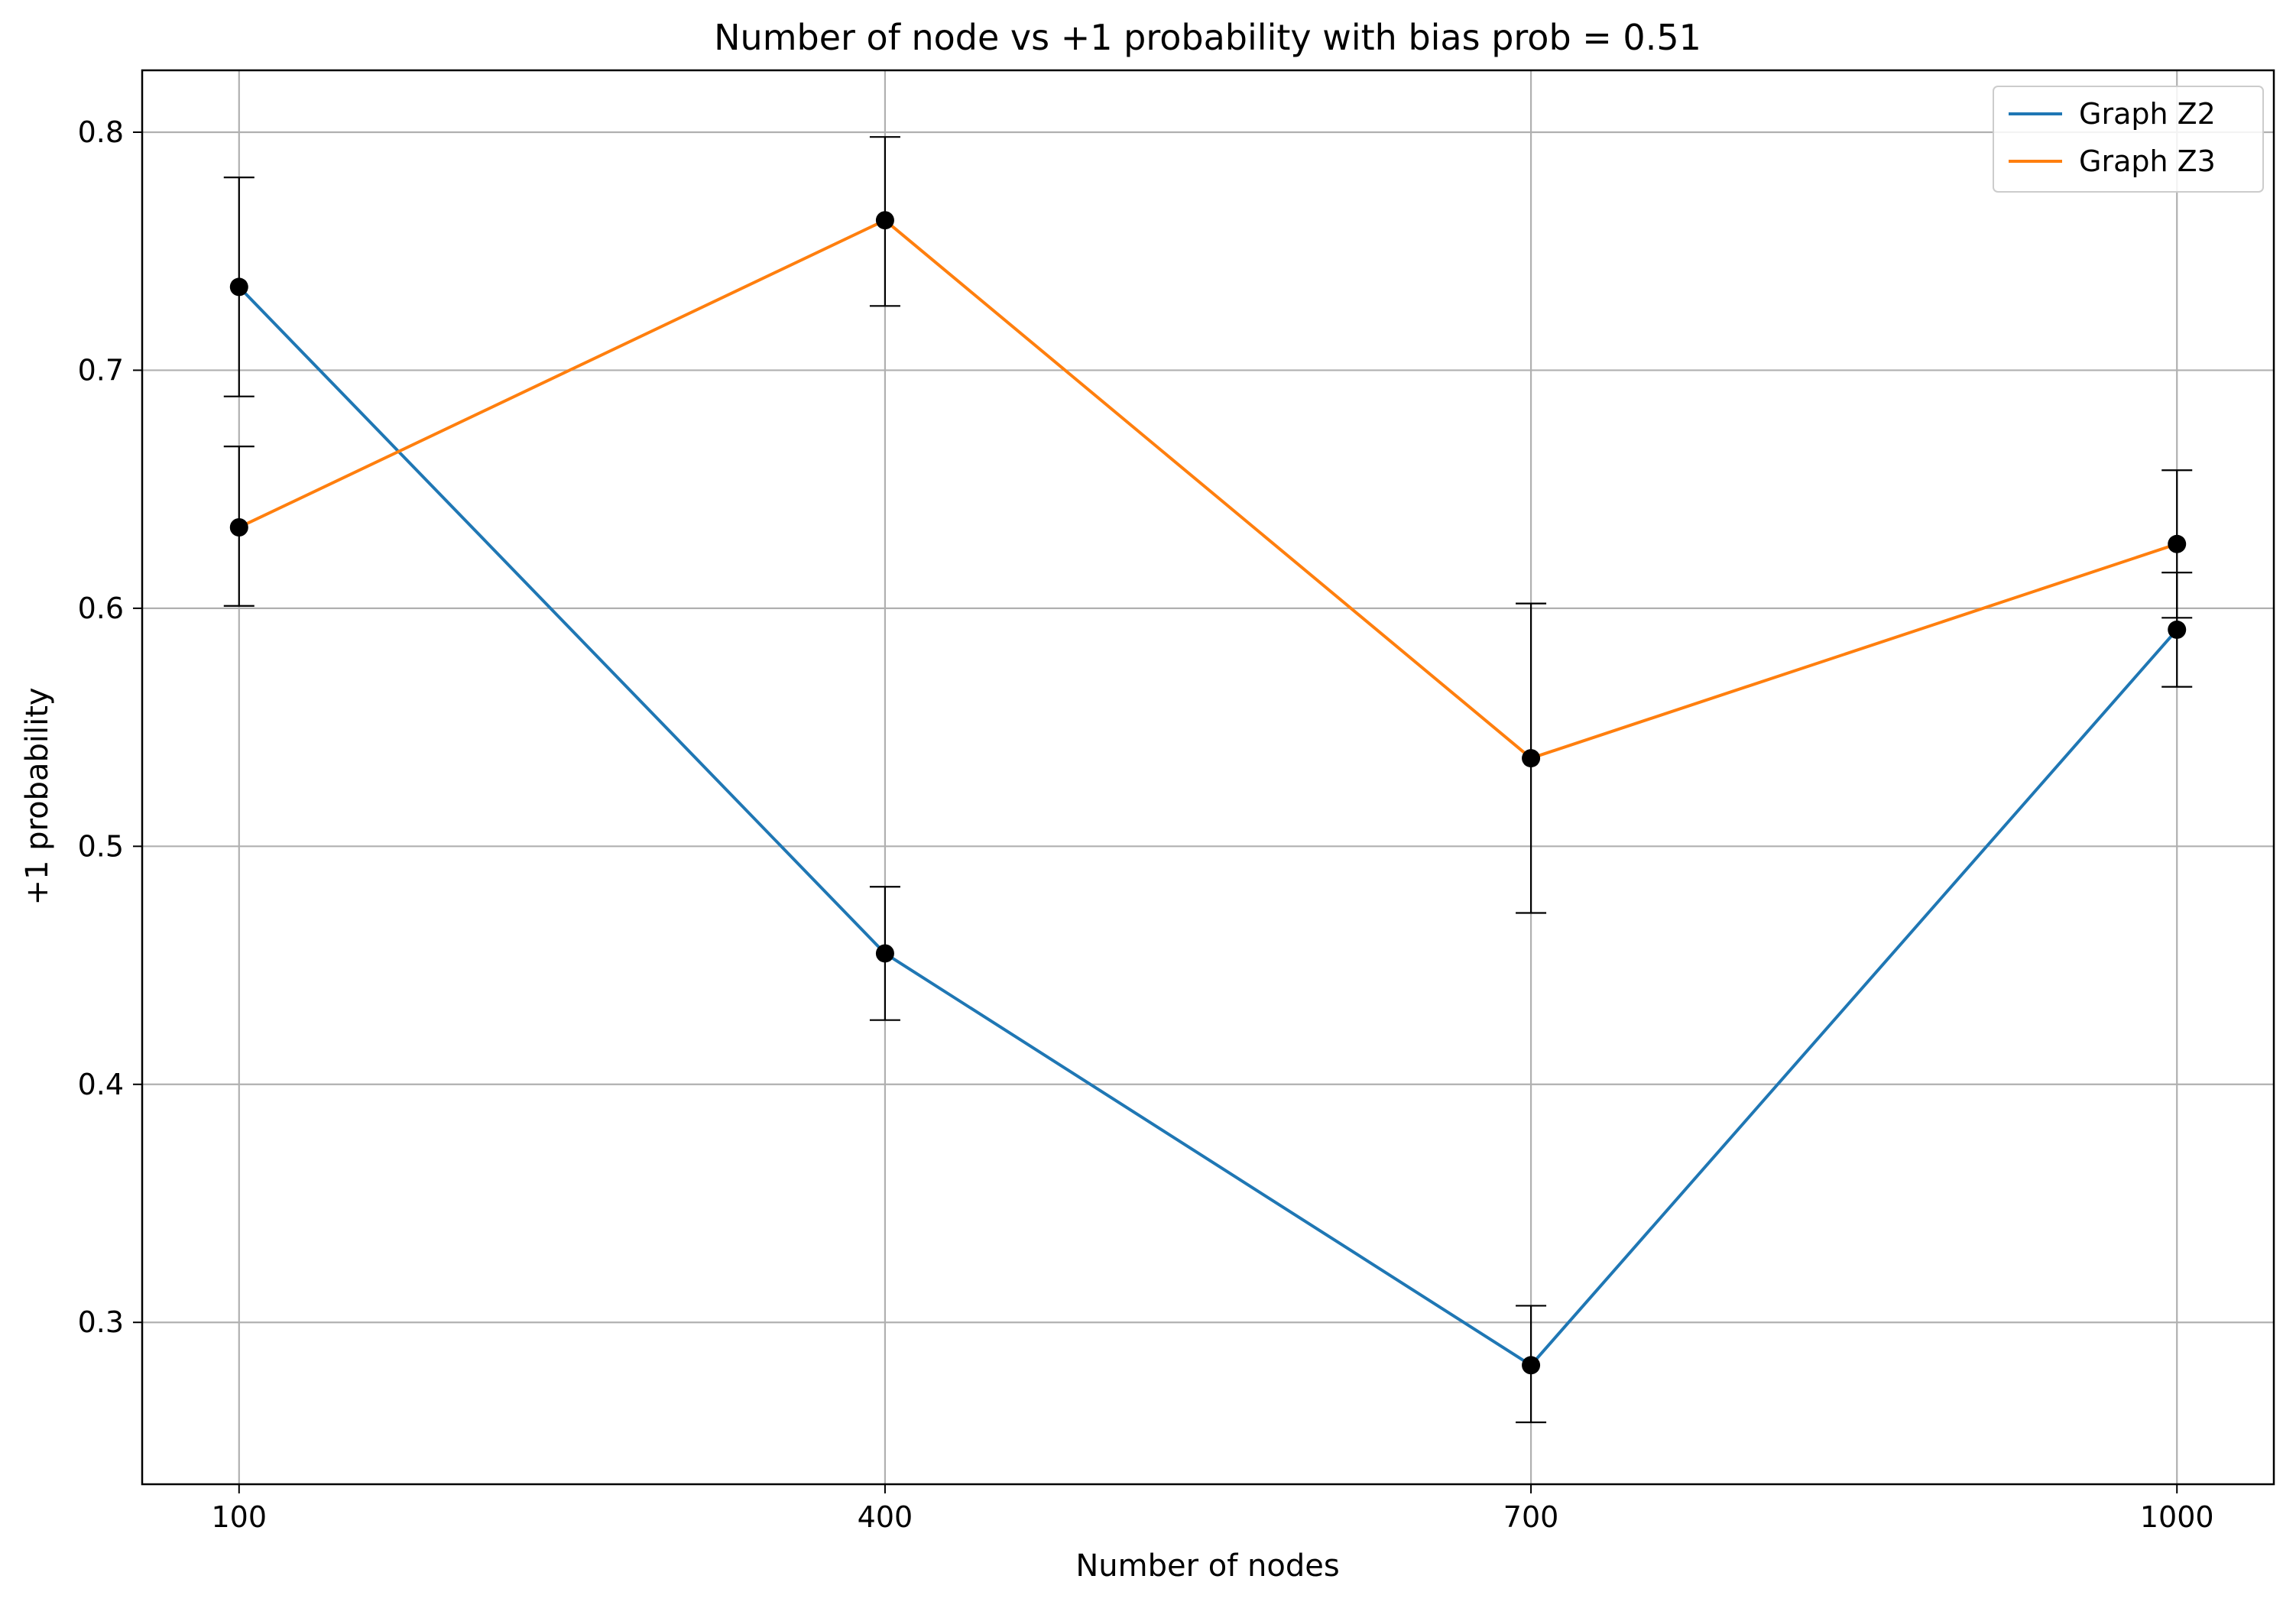  Describe the element at coordinates (1207, 1566) in the screenshot. I see `x-axis-label: Number of nodes` at that location.